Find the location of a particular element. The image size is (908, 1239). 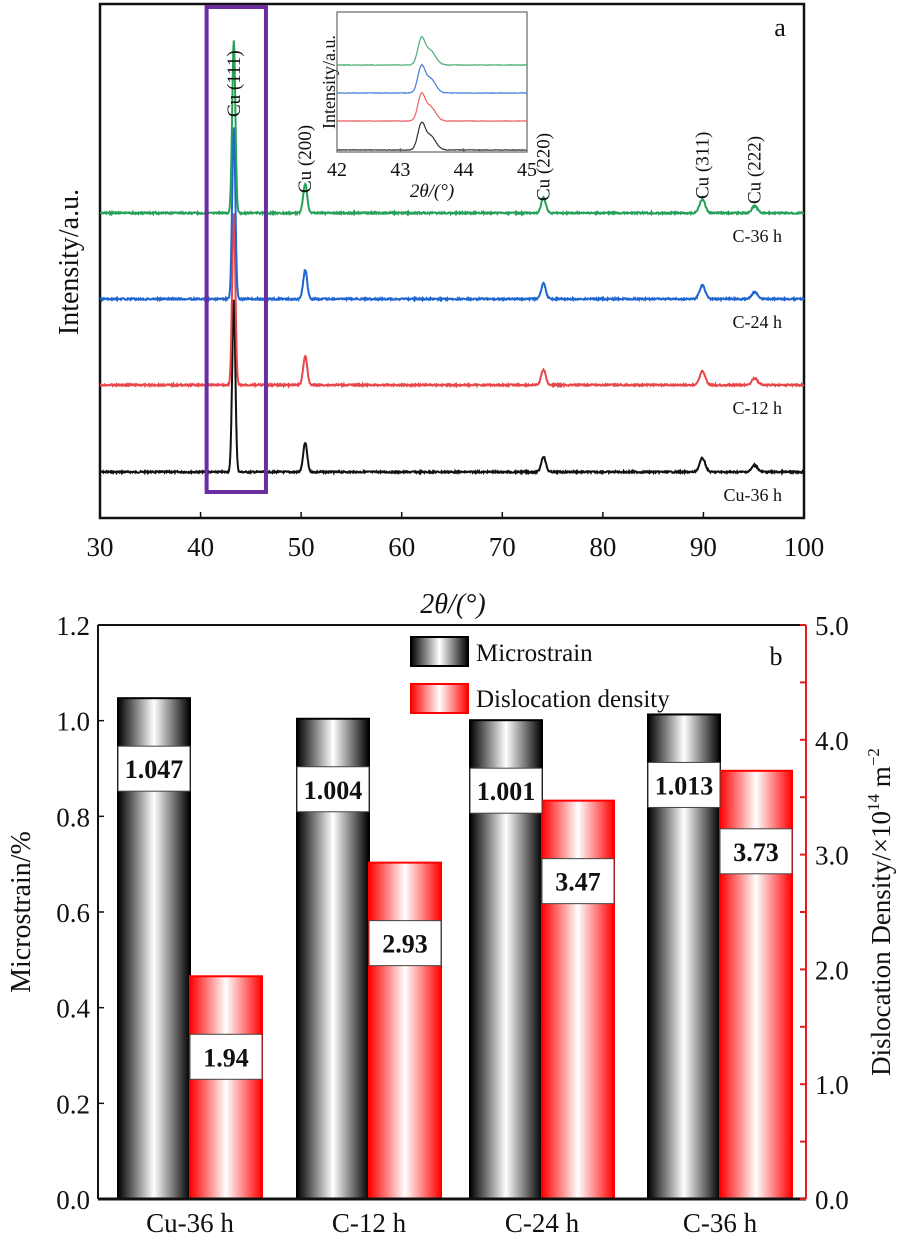

inset-plot: 42 43 44 45 Intensity/a.u. 2θ/(°) is located at coordinates (428, 106).